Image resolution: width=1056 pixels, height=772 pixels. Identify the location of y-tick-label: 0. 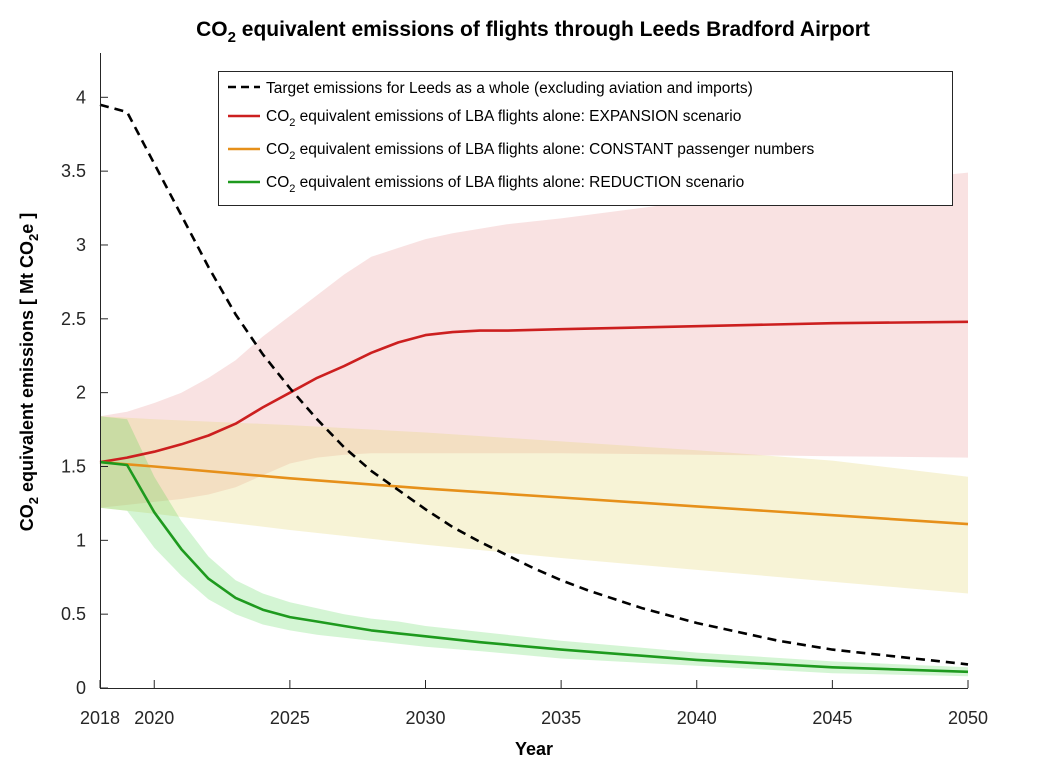
(81, 688).